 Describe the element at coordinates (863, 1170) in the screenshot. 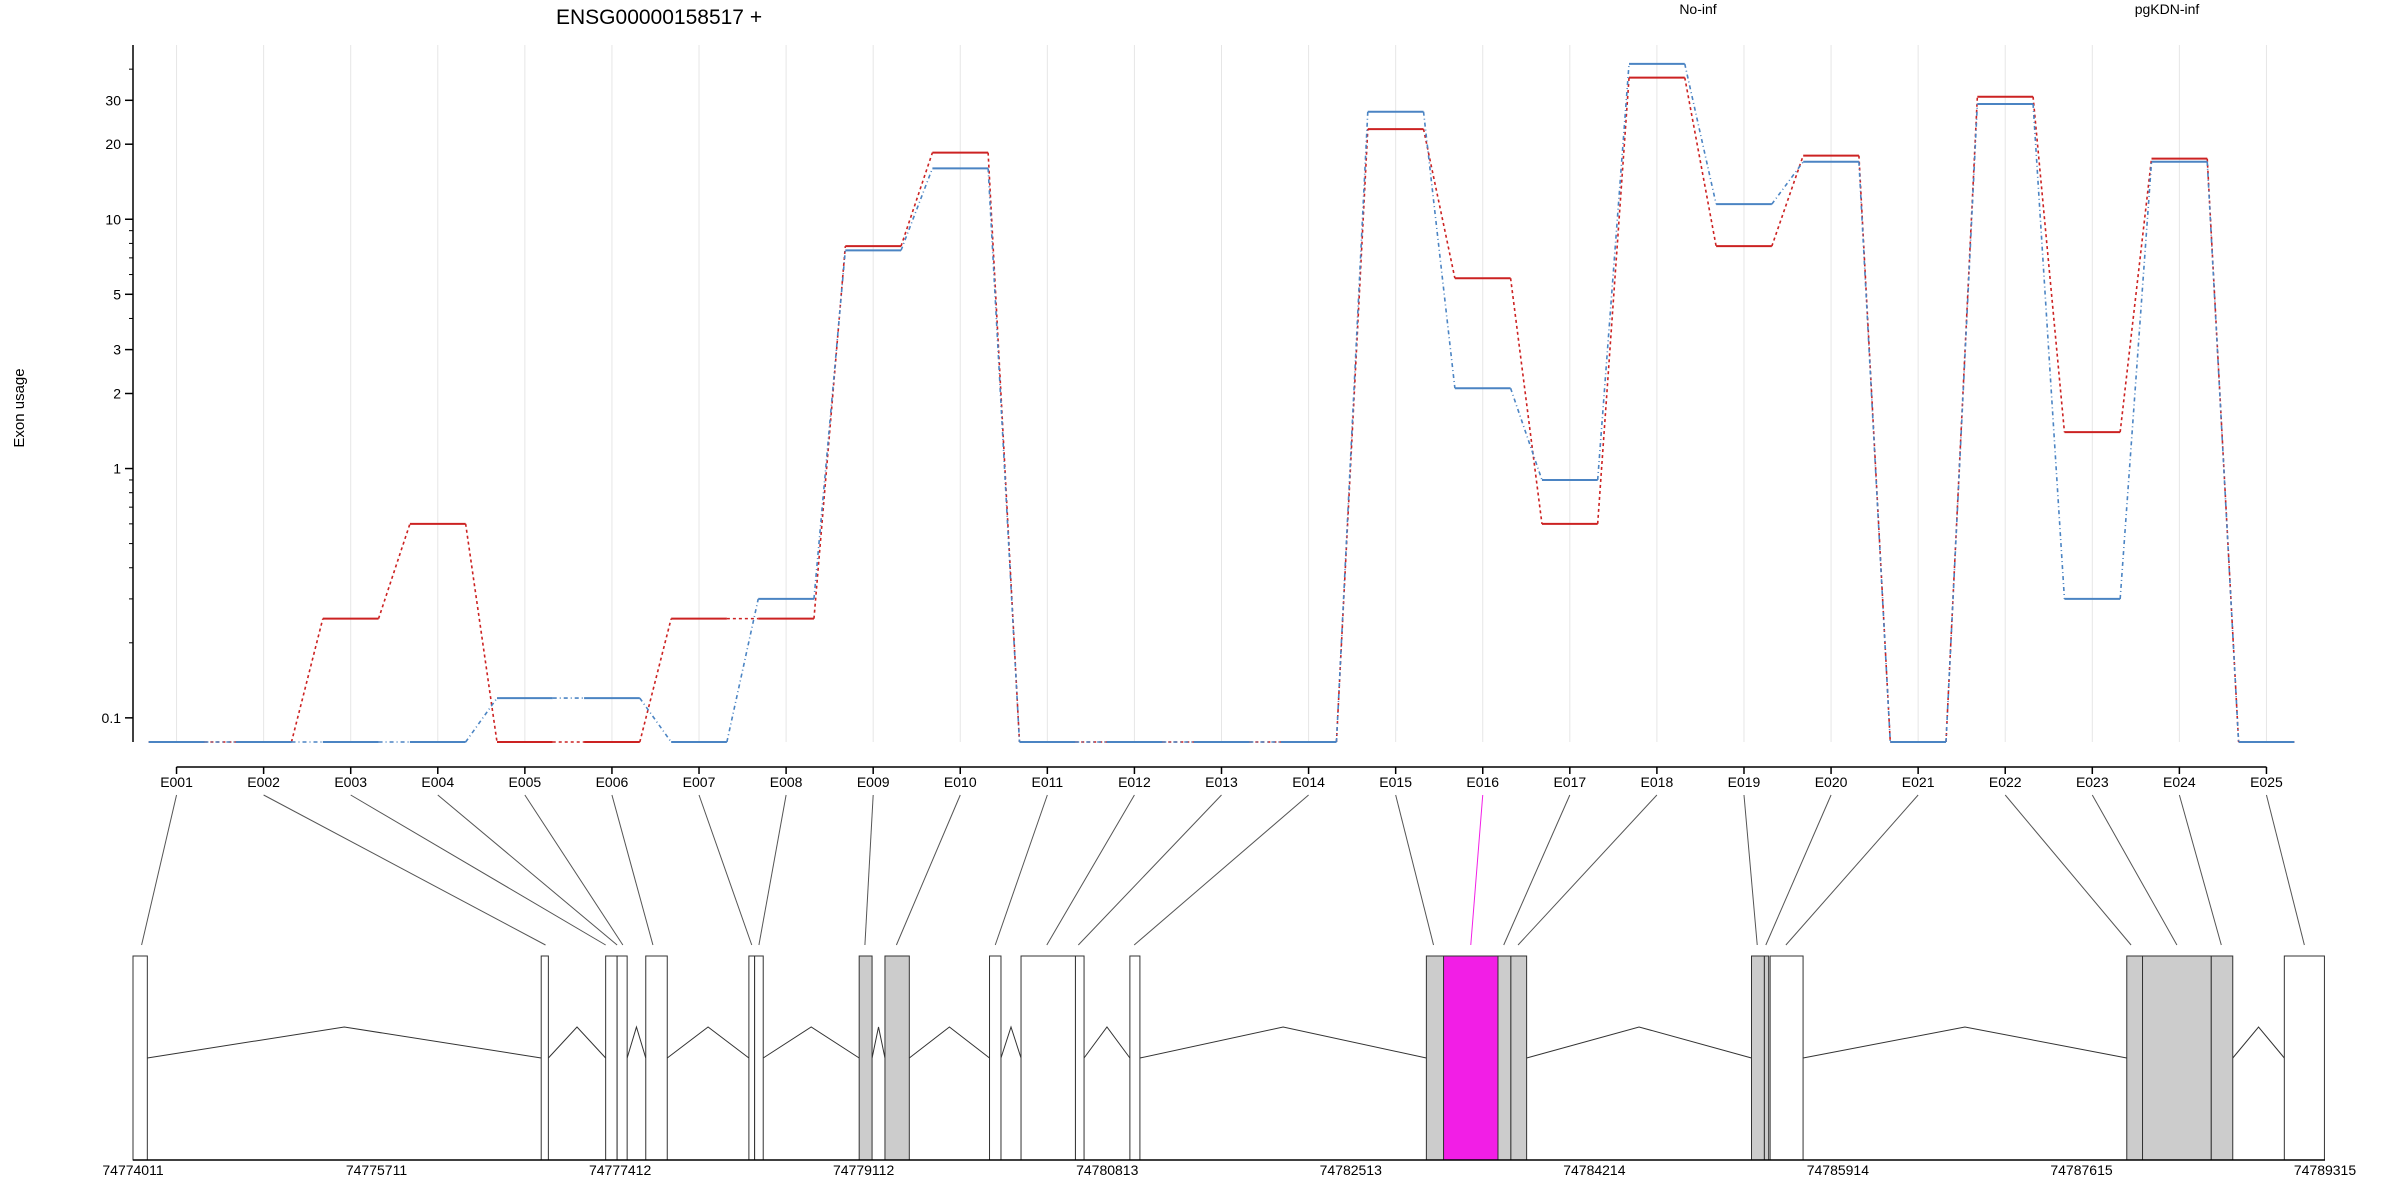

I see `genomic-tick-label: 74779112` at that location.